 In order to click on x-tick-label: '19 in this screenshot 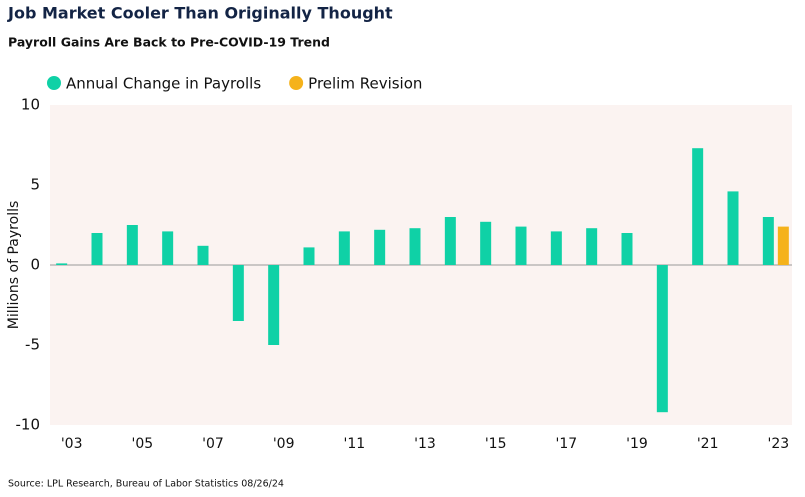, I will do `click(637, 444)`.